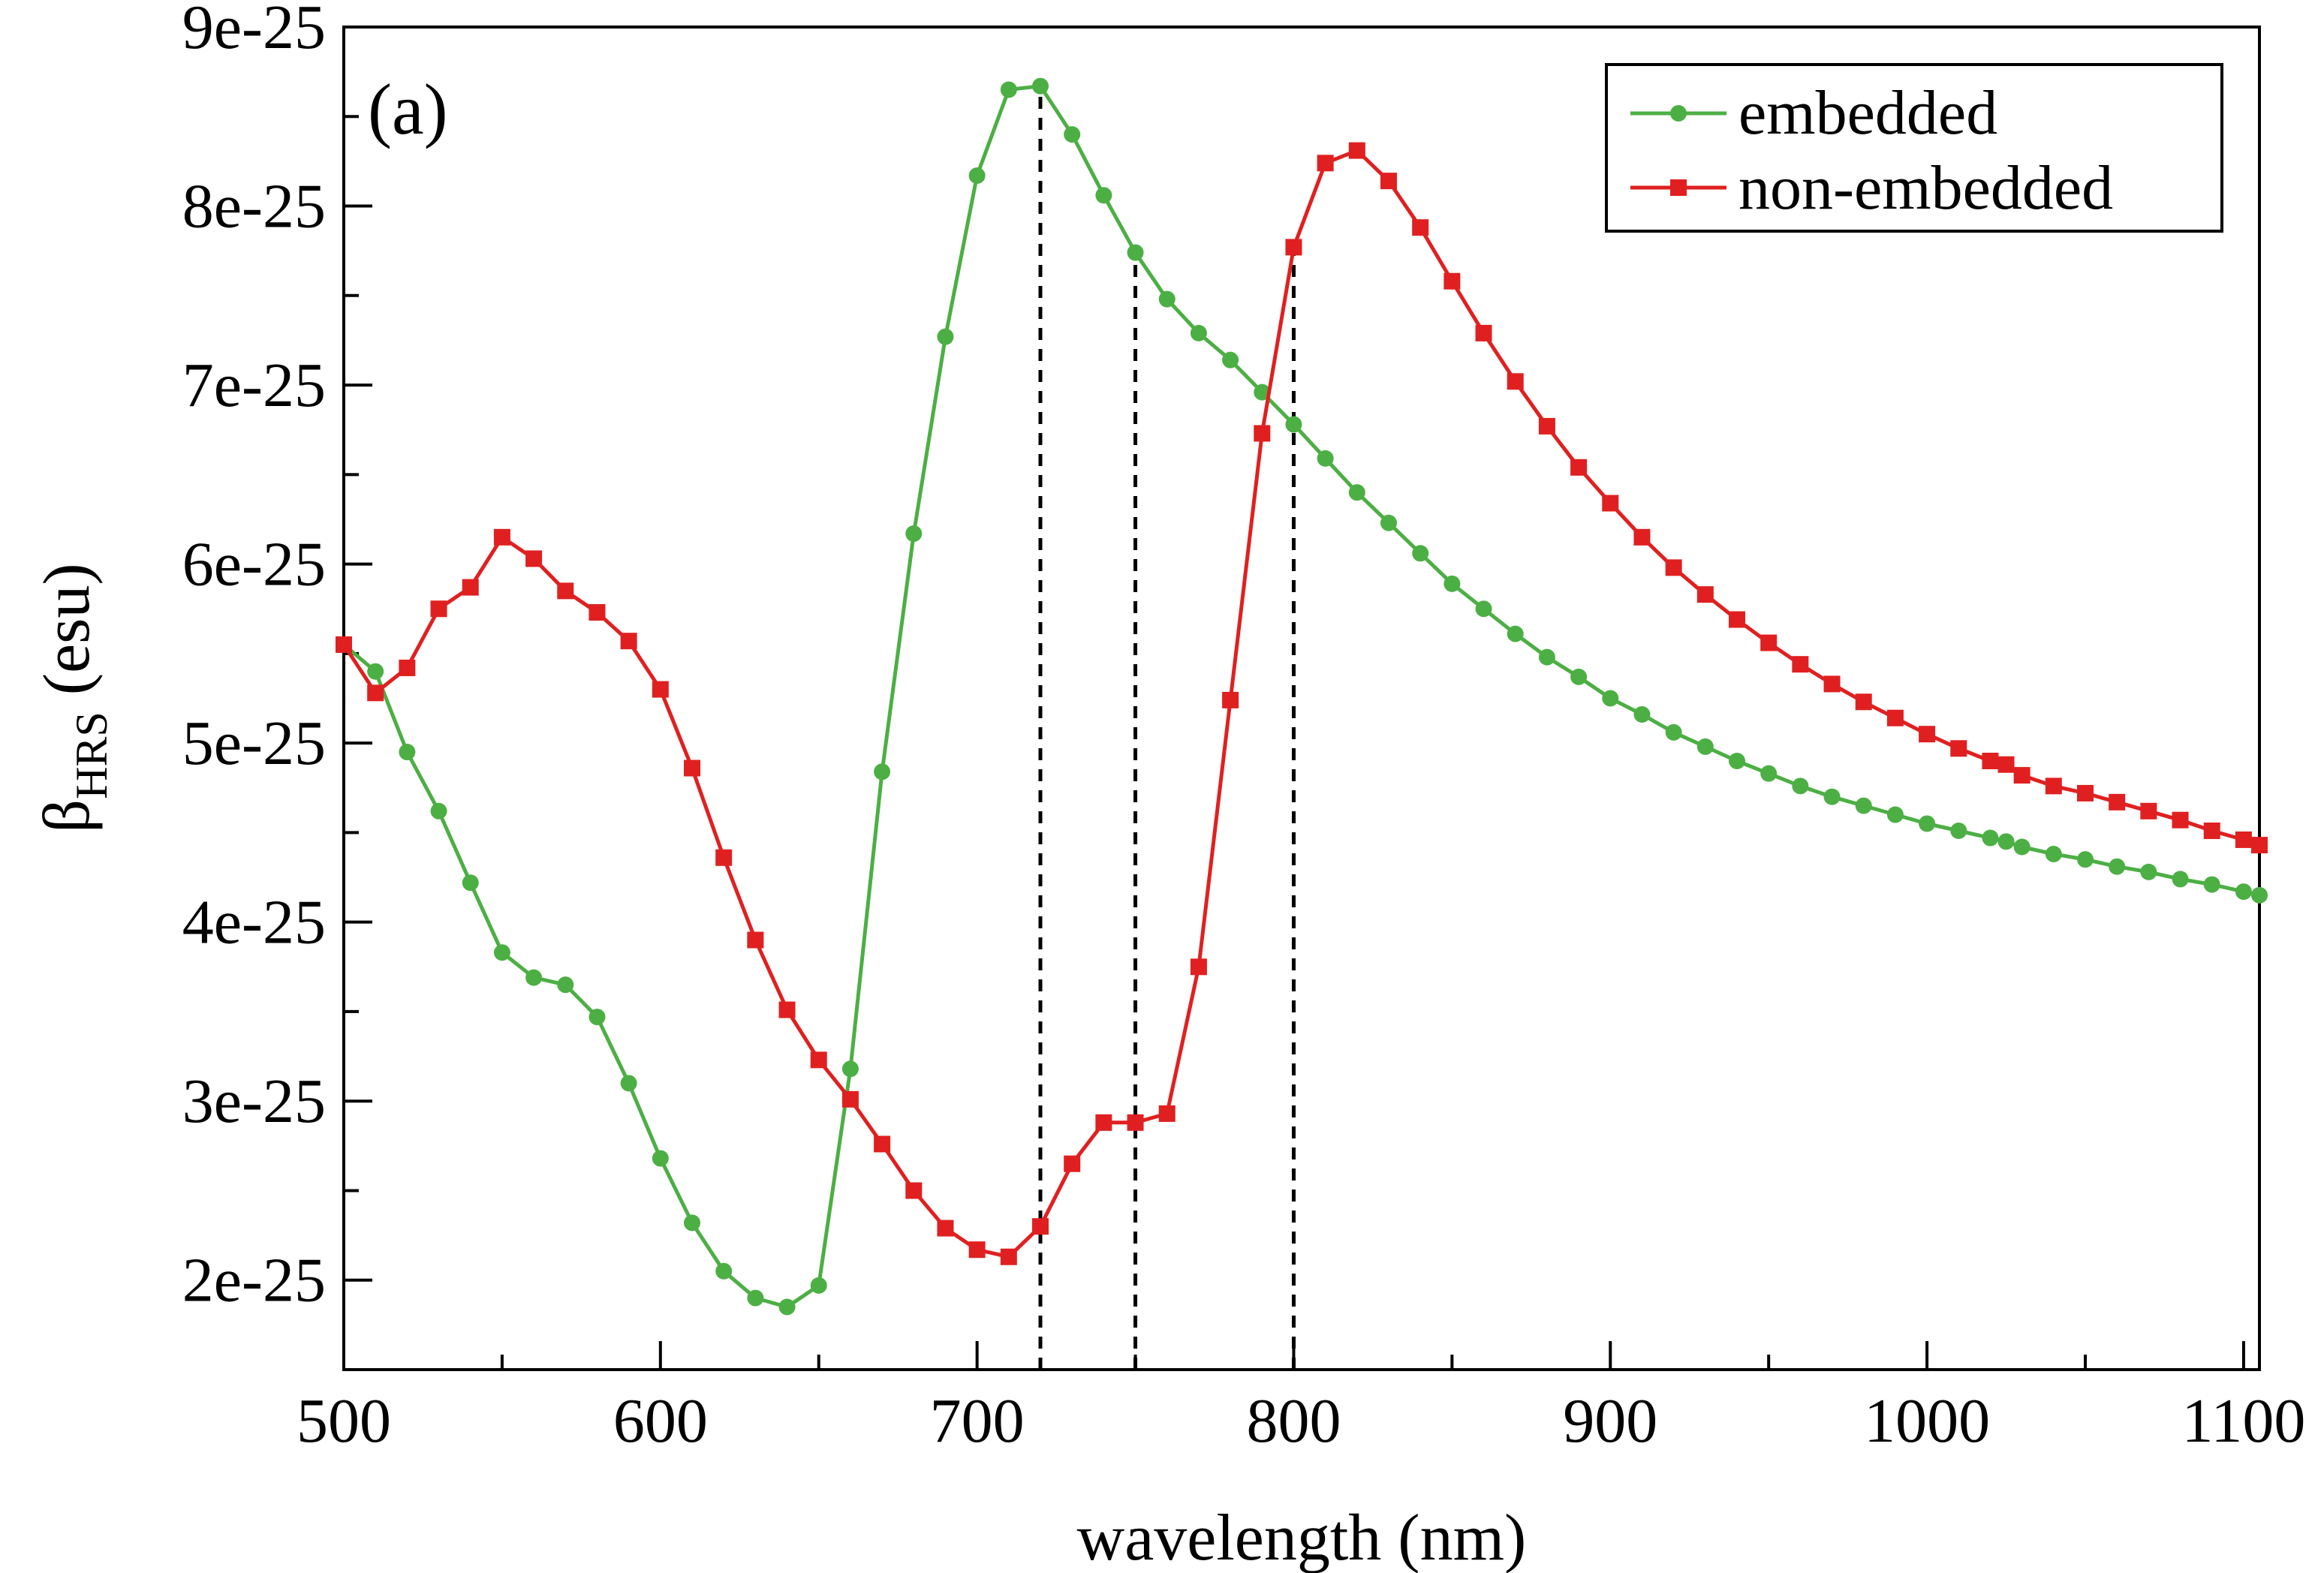 This screenshot has height=1573, width=2324. Describe the element at coordinates (91, 755) in the screenshot. I see `y-axis-subscript: HRS` at that location.